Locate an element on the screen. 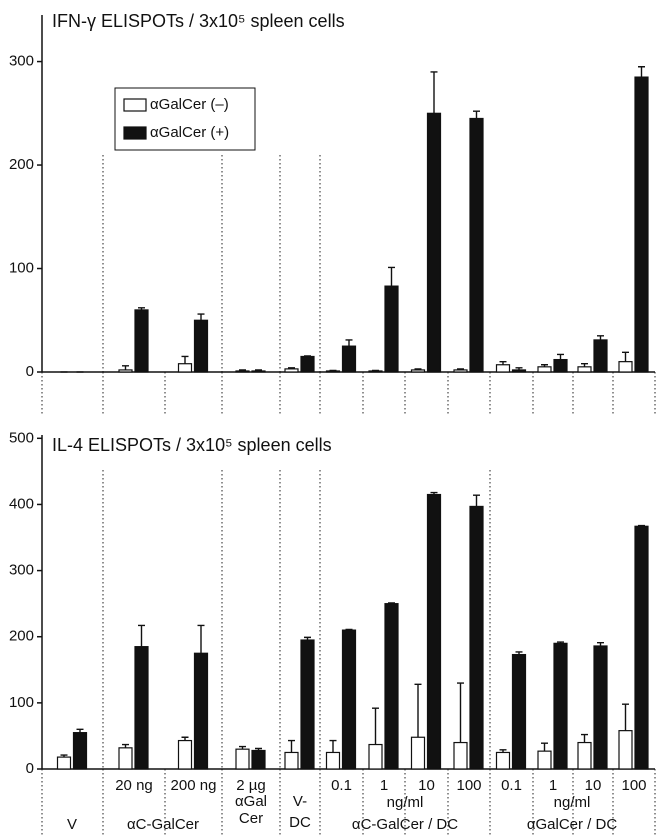 This screenshot has width=658, height=838. x-tick-label: 20 ng is located at coordinates (134, 785).